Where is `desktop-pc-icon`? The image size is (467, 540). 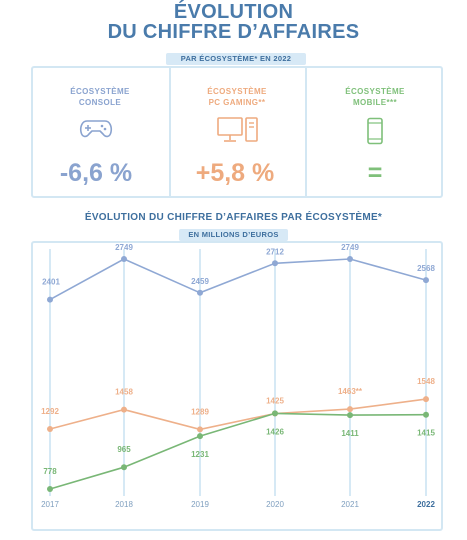
desktop-pc-icon is located at coordinates (237, 129).